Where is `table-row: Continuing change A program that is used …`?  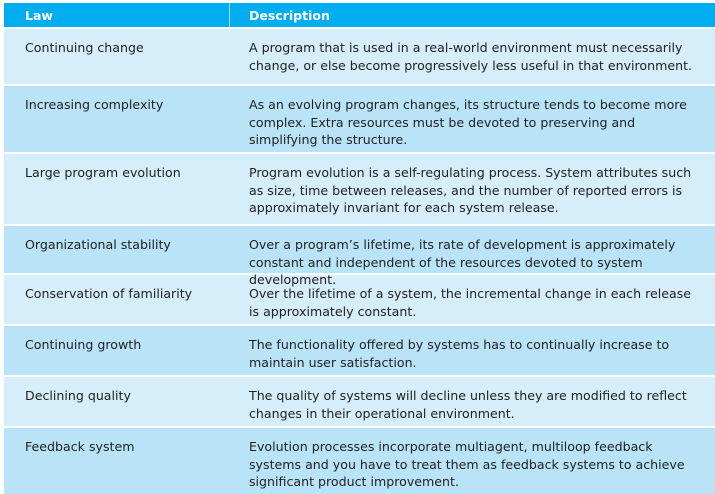 table-row: Continuing change A program that is used … is located at coordinates (359, 57).